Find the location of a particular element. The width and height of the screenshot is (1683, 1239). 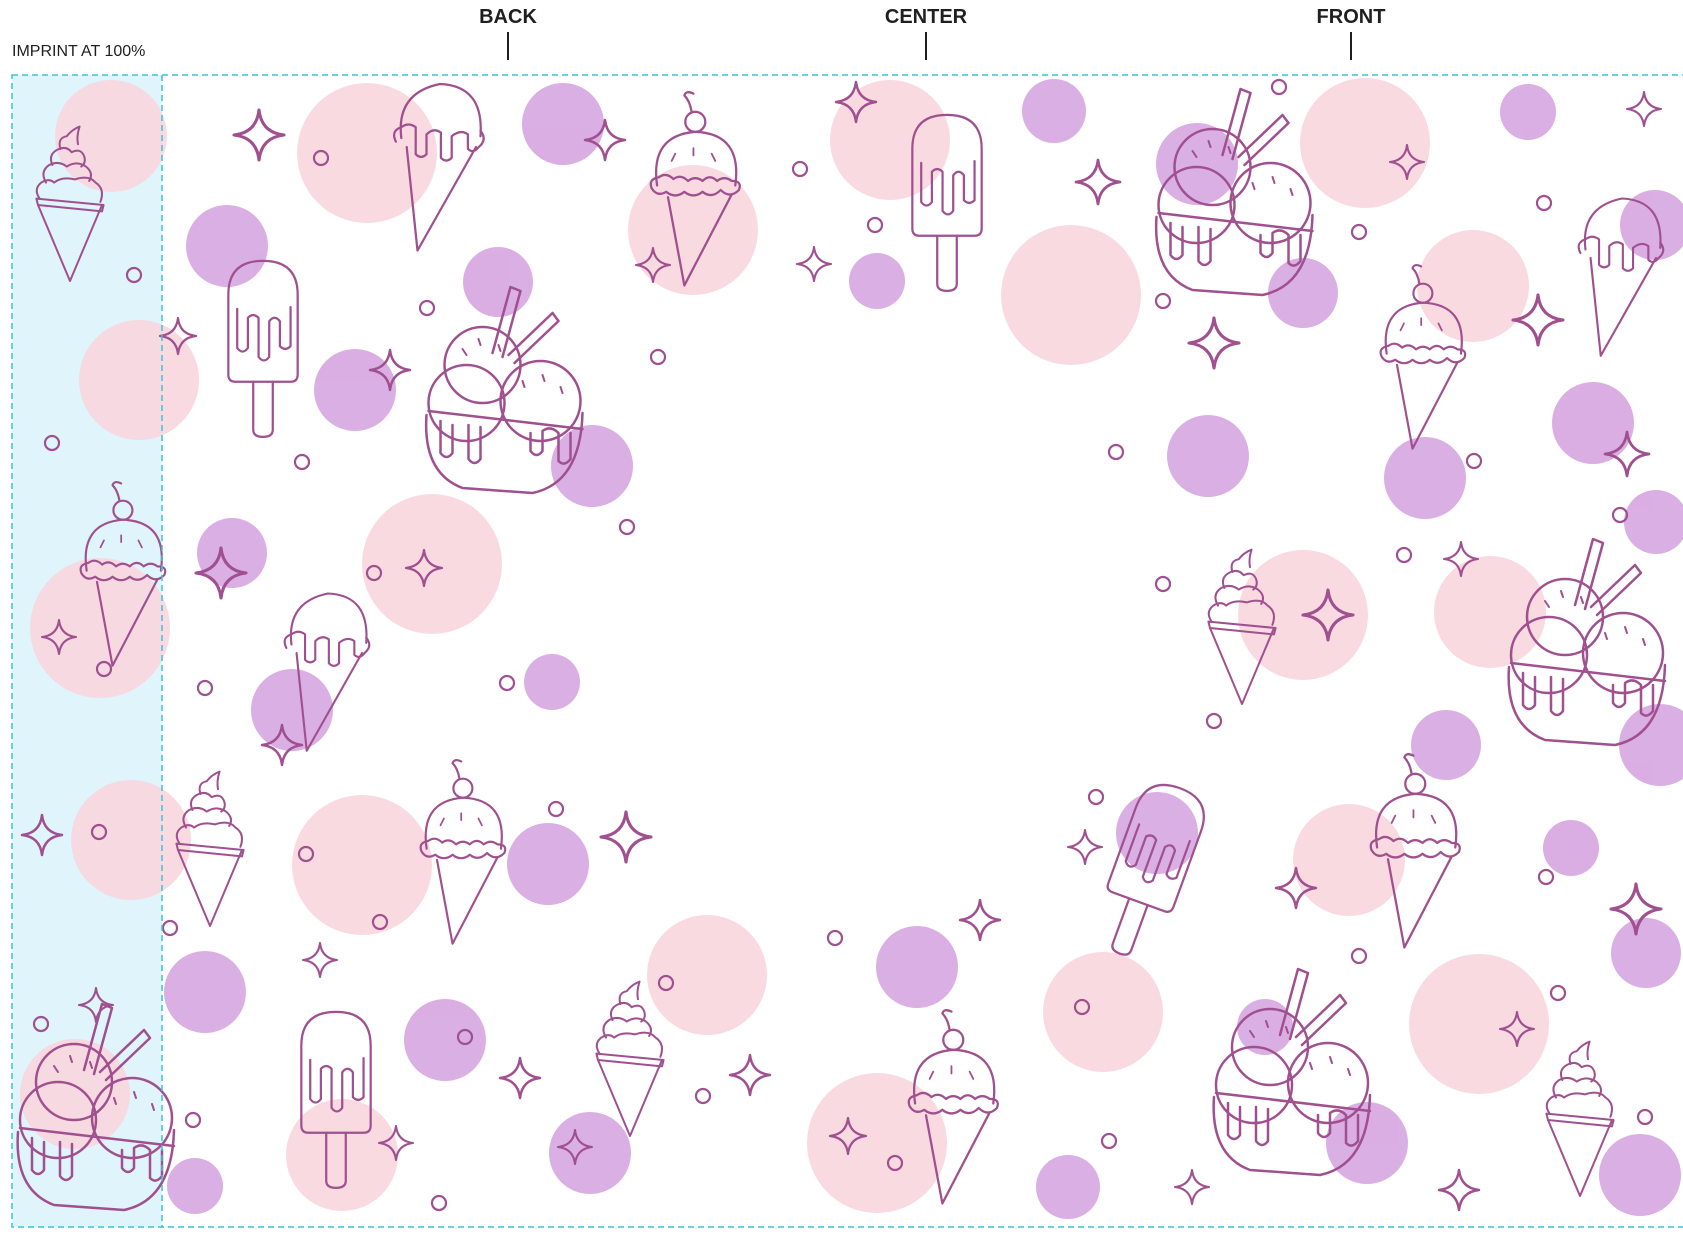

popsicle-icon is located at coordinates (263, 349).